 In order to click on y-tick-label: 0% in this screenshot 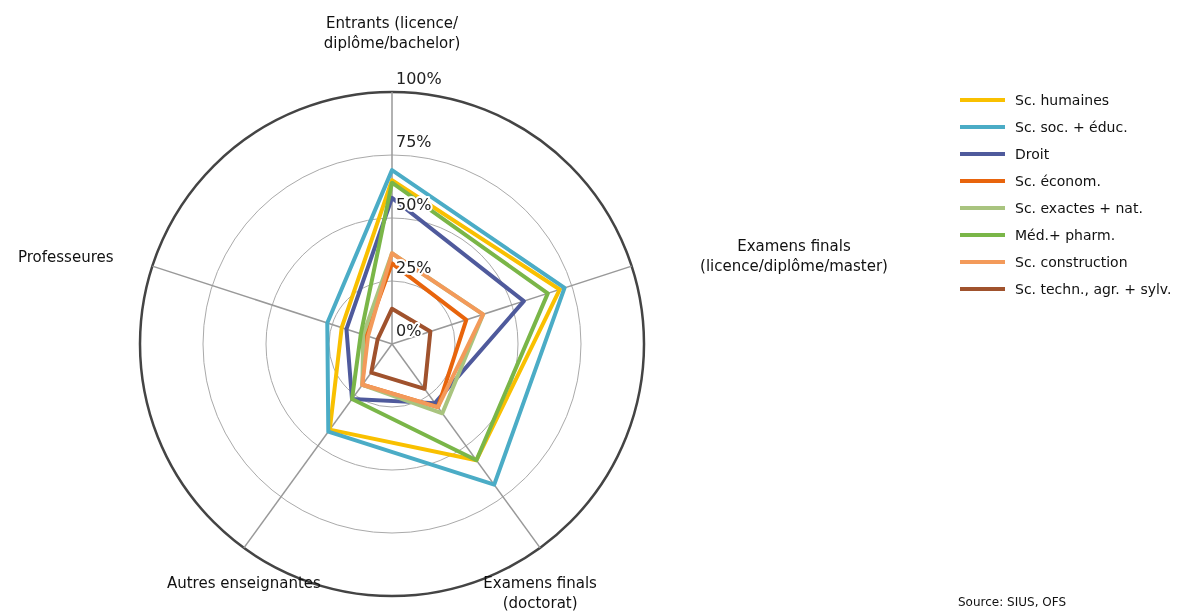, I will do `click(409, 330)`.